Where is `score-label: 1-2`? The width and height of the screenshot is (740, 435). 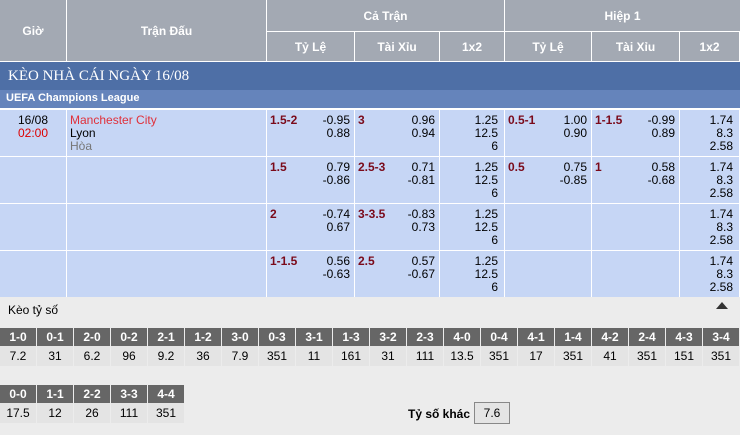 score-label: 1-2 is located at coordinates (203, 337).